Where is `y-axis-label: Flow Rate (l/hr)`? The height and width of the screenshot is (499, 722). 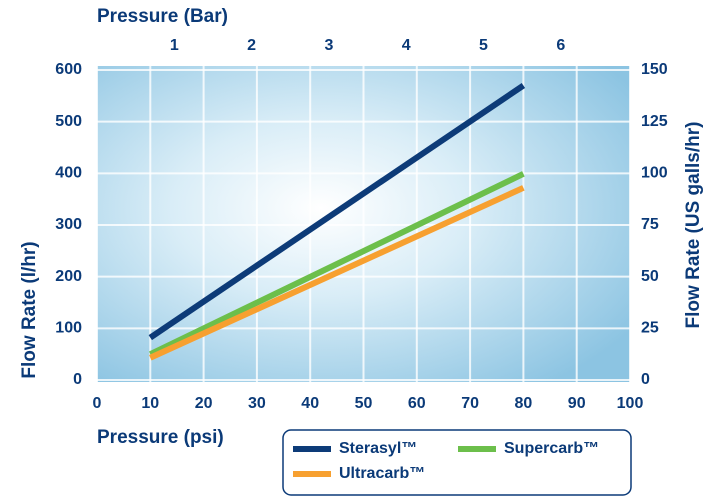
y-axis-label: Flow Rate (l/hr) is located at coordinates (29, 309).